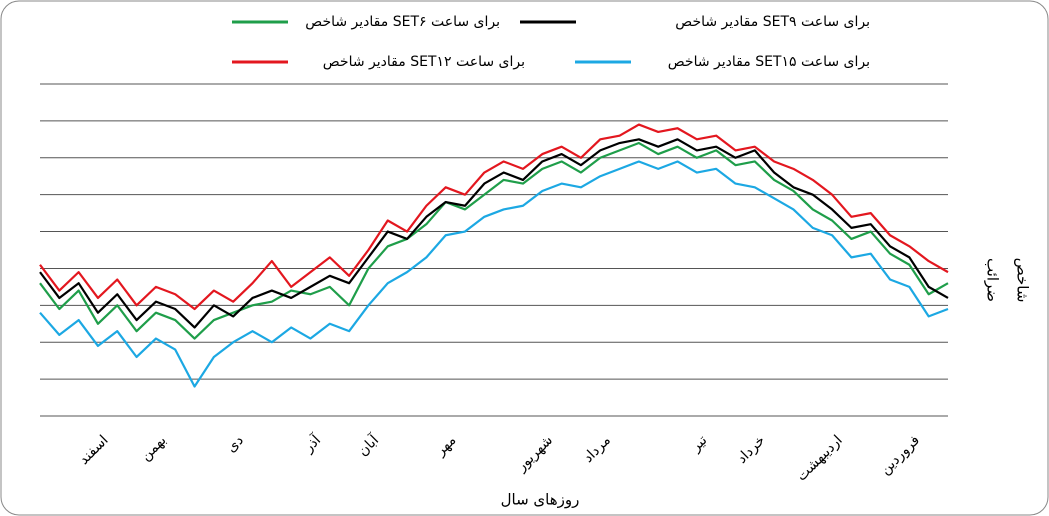 The image size is (1049, 516). Describe the element at coordinates (769, 62) in the screenshot. I see `legend-label: مقادیر شاخص SETبرای ساعت ۱۵` at that location.